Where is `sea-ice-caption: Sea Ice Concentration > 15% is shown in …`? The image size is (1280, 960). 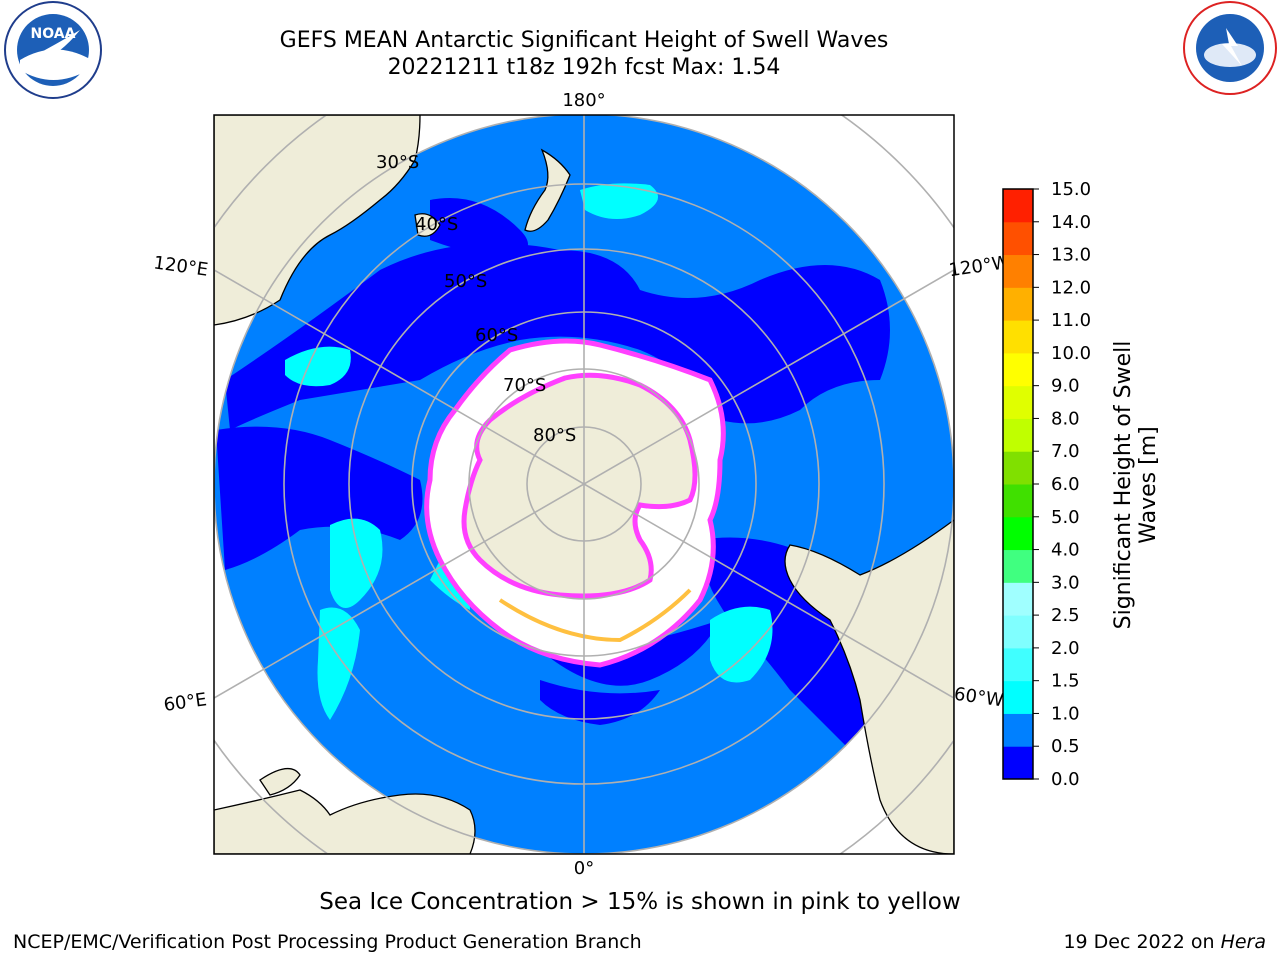 sea-ice-caption: Sea Ice Concentration > 15% is shown in … is located at coordinates (640, 902).